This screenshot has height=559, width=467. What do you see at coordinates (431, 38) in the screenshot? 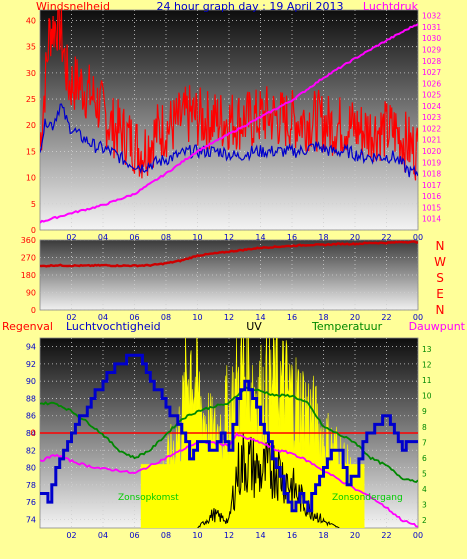
I see `right-tick-label: 1030` at bounding box center [431, 38].